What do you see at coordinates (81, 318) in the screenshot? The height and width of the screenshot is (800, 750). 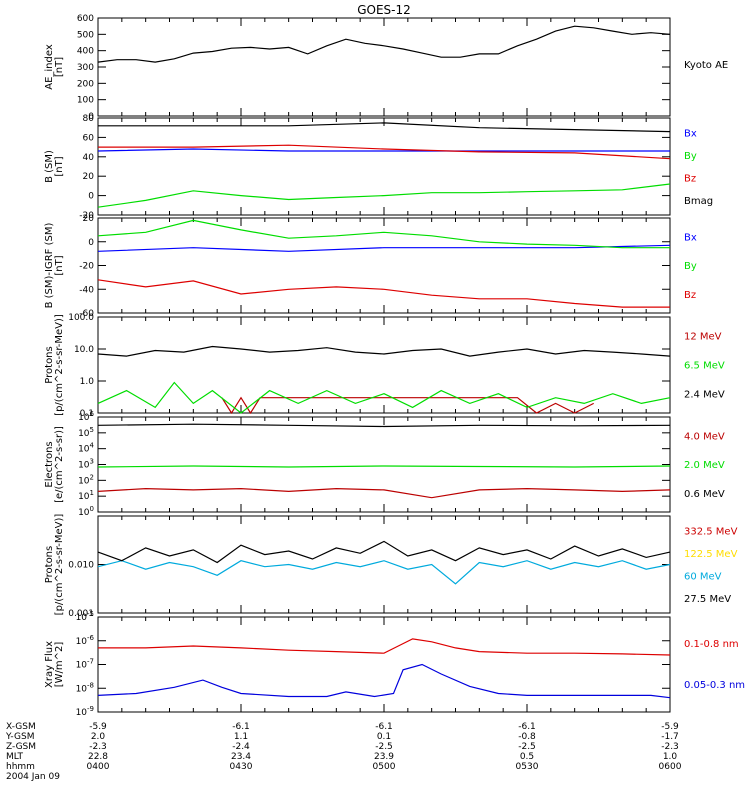 I see `ytick-label-3-3: 100.0` at bounding box center [81, 318].